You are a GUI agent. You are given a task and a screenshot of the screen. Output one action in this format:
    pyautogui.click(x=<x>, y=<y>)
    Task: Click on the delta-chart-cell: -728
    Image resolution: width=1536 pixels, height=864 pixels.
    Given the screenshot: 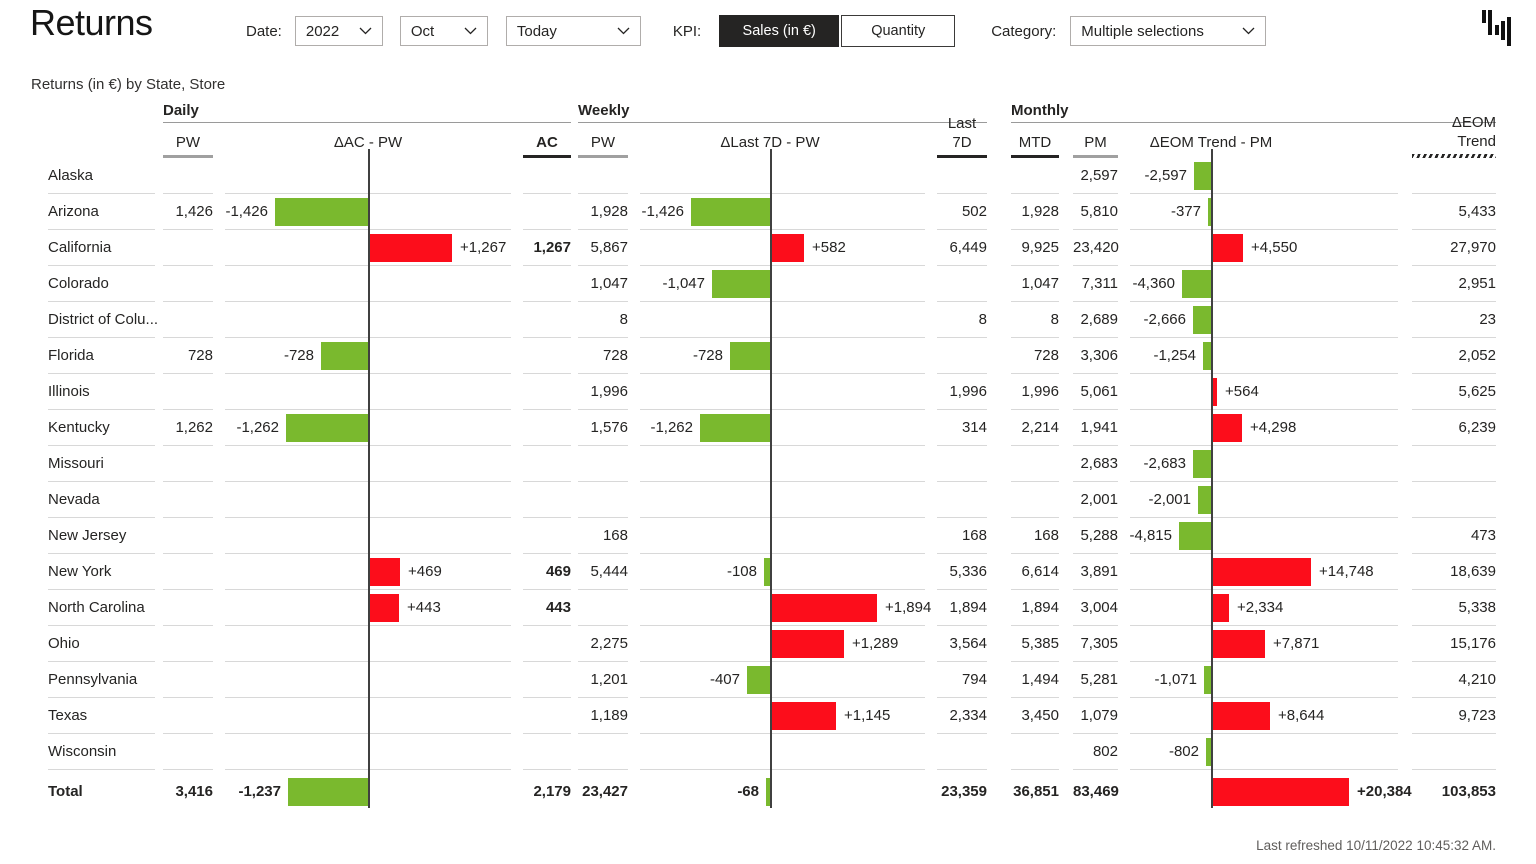 What is the action you would take?
    pyautogui.click(x=368, y=355)
    